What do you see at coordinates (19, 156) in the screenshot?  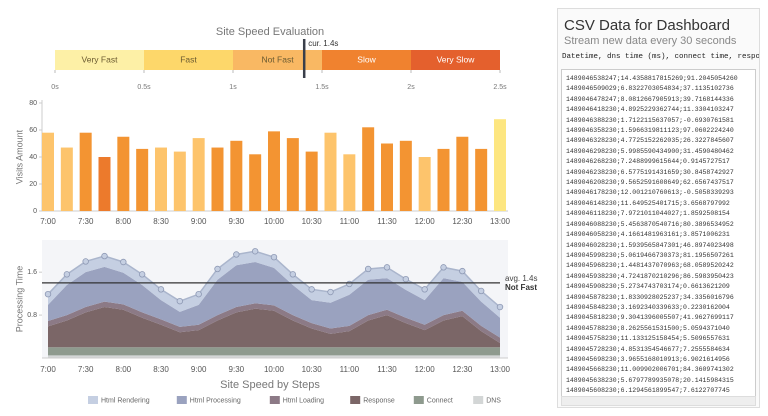 I see `y-axis-title: Visits Amount` at bounding box center [19, 156].